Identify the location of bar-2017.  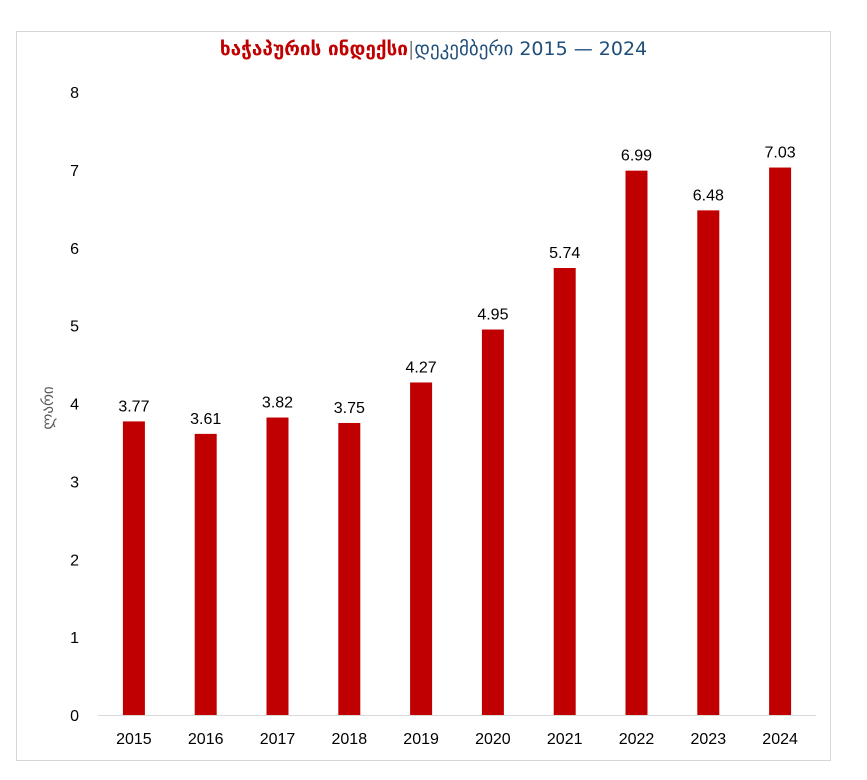
(277, 566).